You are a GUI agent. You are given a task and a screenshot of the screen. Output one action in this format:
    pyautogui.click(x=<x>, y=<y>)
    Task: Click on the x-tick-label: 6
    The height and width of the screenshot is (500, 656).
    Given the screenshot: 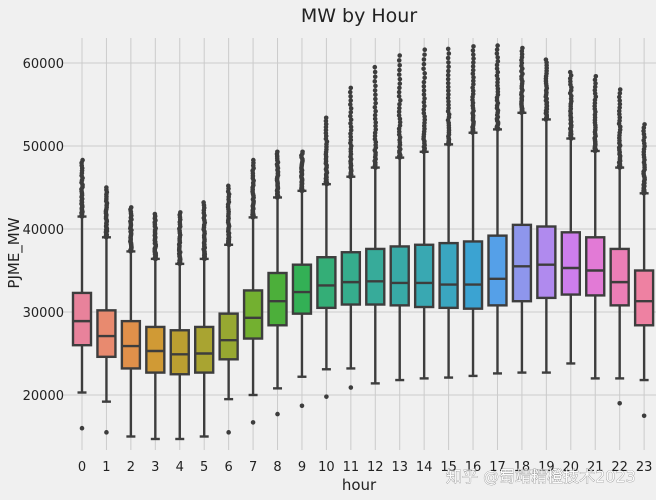 What is the action you would take?
    pyautogui.click(x=228, y=467)
    